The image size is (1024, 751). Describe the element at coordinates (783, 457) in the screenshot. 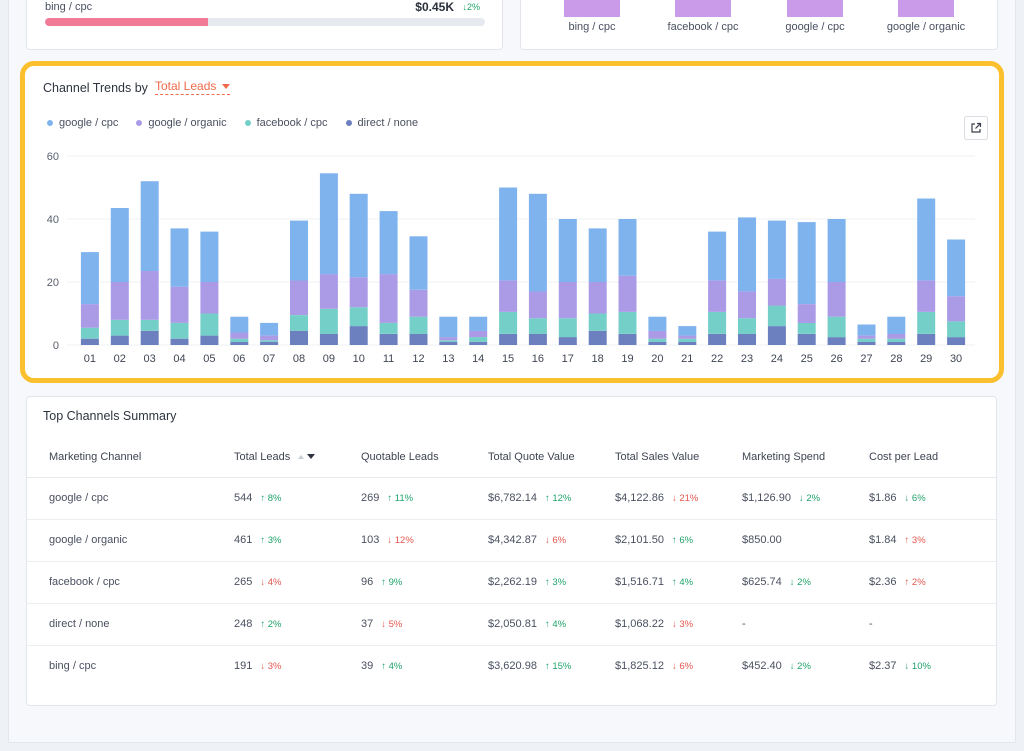

I see `column-header: Marketing Spend` at that location.